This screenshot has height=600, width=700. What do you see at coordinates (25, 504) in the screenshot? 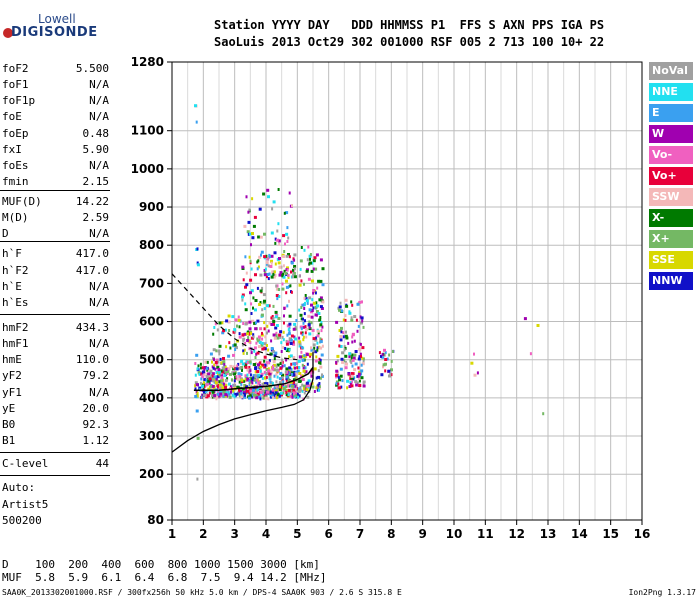
I see `artist-label: Artist5` at bounding box center [25, 504].